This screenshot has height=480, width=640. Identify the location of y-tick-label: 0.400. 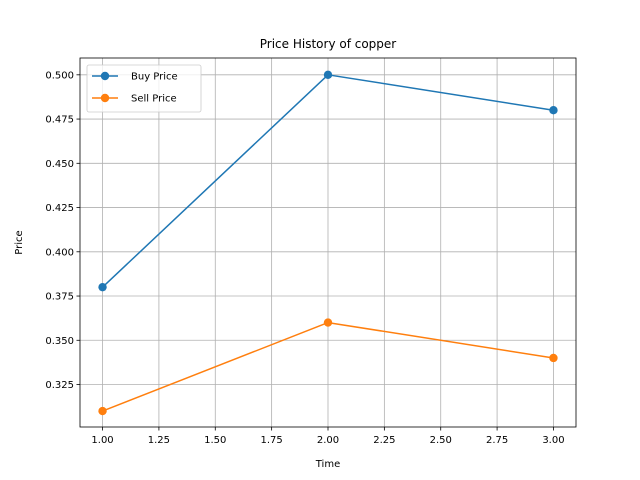
(59, 252).